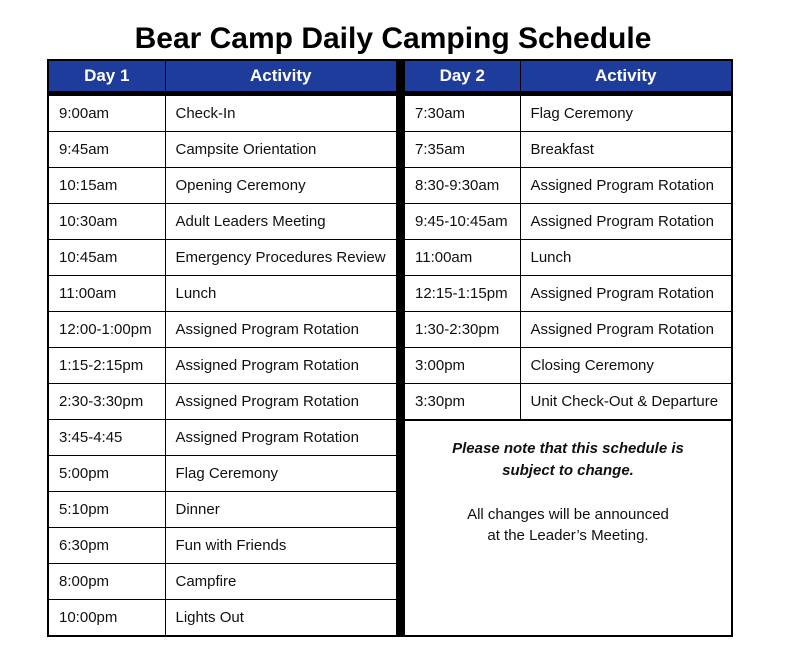 Image resolution: width=786 pixels, height=668 pixels. What do you see at coordinates (281, 149) in the screenshot?
I see `activity-cell: Campsite Orientation` at bounding box center [281, 149].